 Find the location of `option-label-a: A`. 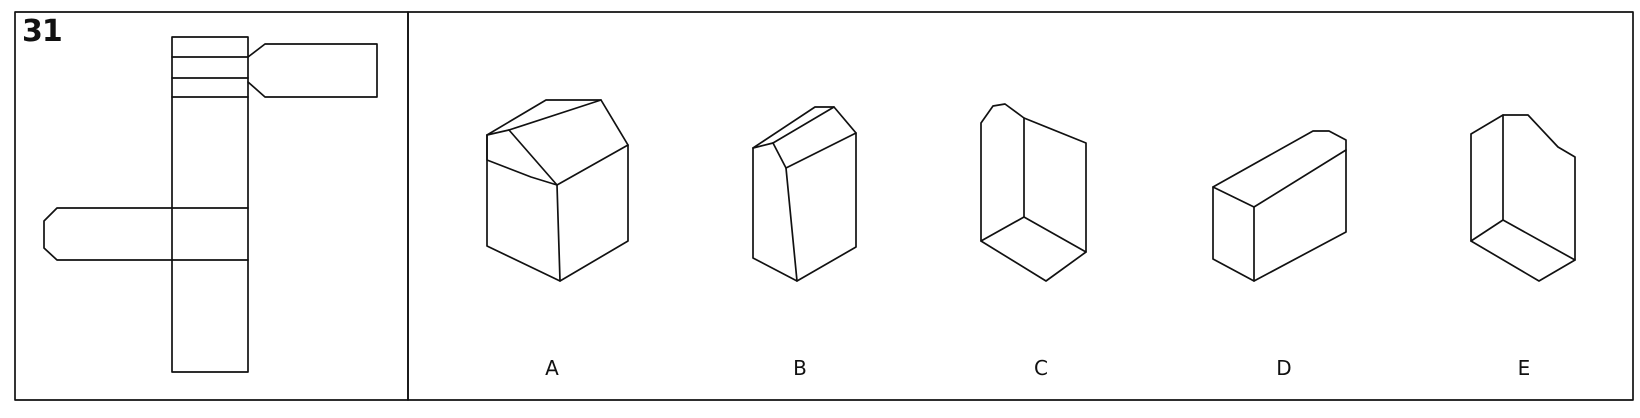

option-label-a: A is located at coordinates (552, 368).